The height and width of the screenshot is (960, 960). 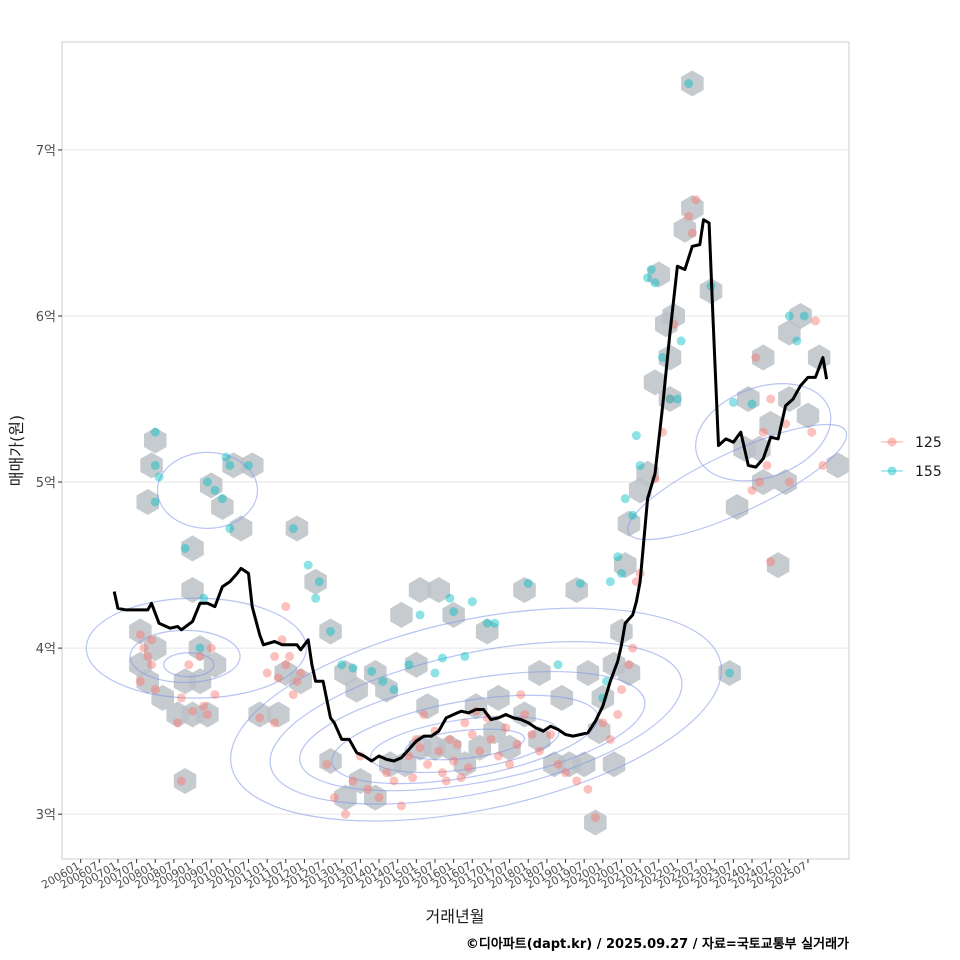 What do you see at coordinates (892, 471) in the screenshot?
I see `legend-key-point` at bounding box center [892, 471].